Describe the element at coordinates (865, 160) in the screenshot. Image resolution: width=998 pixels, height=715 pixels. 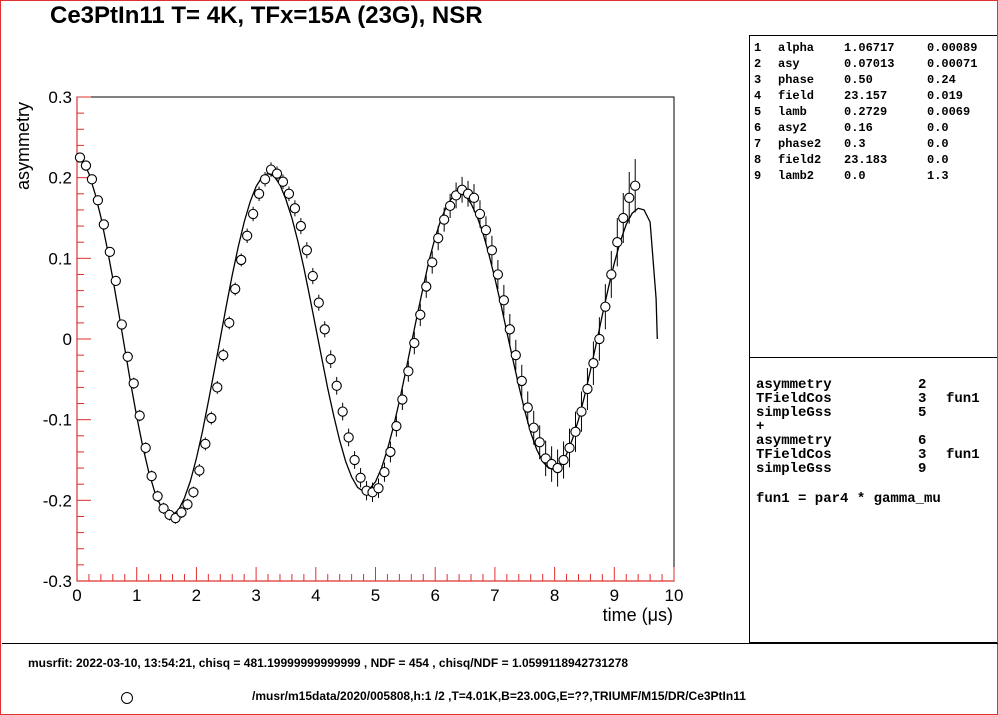
I see `parameter-row: 8 field2 23.183 0.0` at that location.